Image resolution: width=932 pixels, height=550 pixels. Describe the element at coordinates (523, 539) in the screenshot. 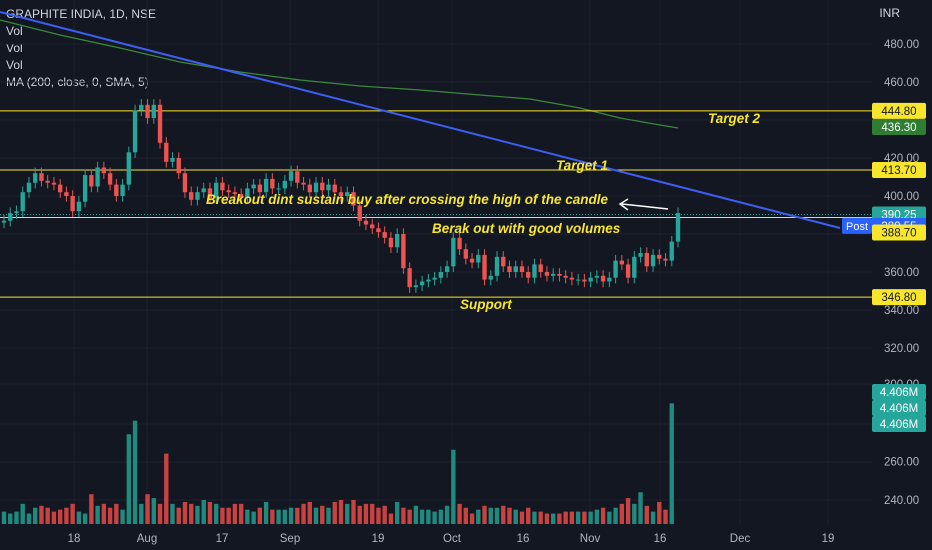

I see `time-axis-tick: 16` at that location.